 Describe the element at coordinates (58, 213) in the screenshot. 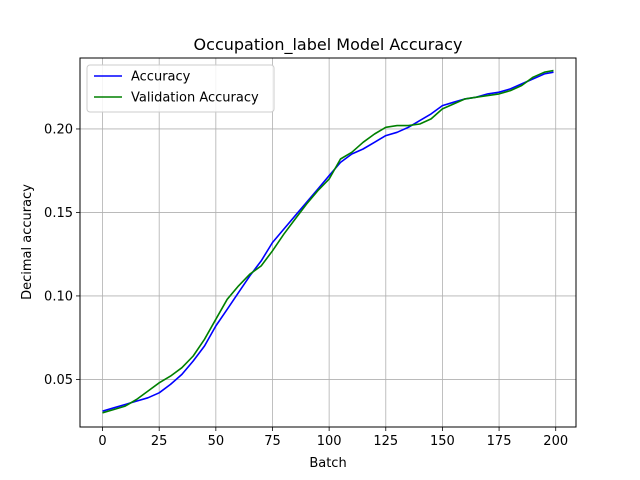

I see `y-tick-label: 0.15` at that location.